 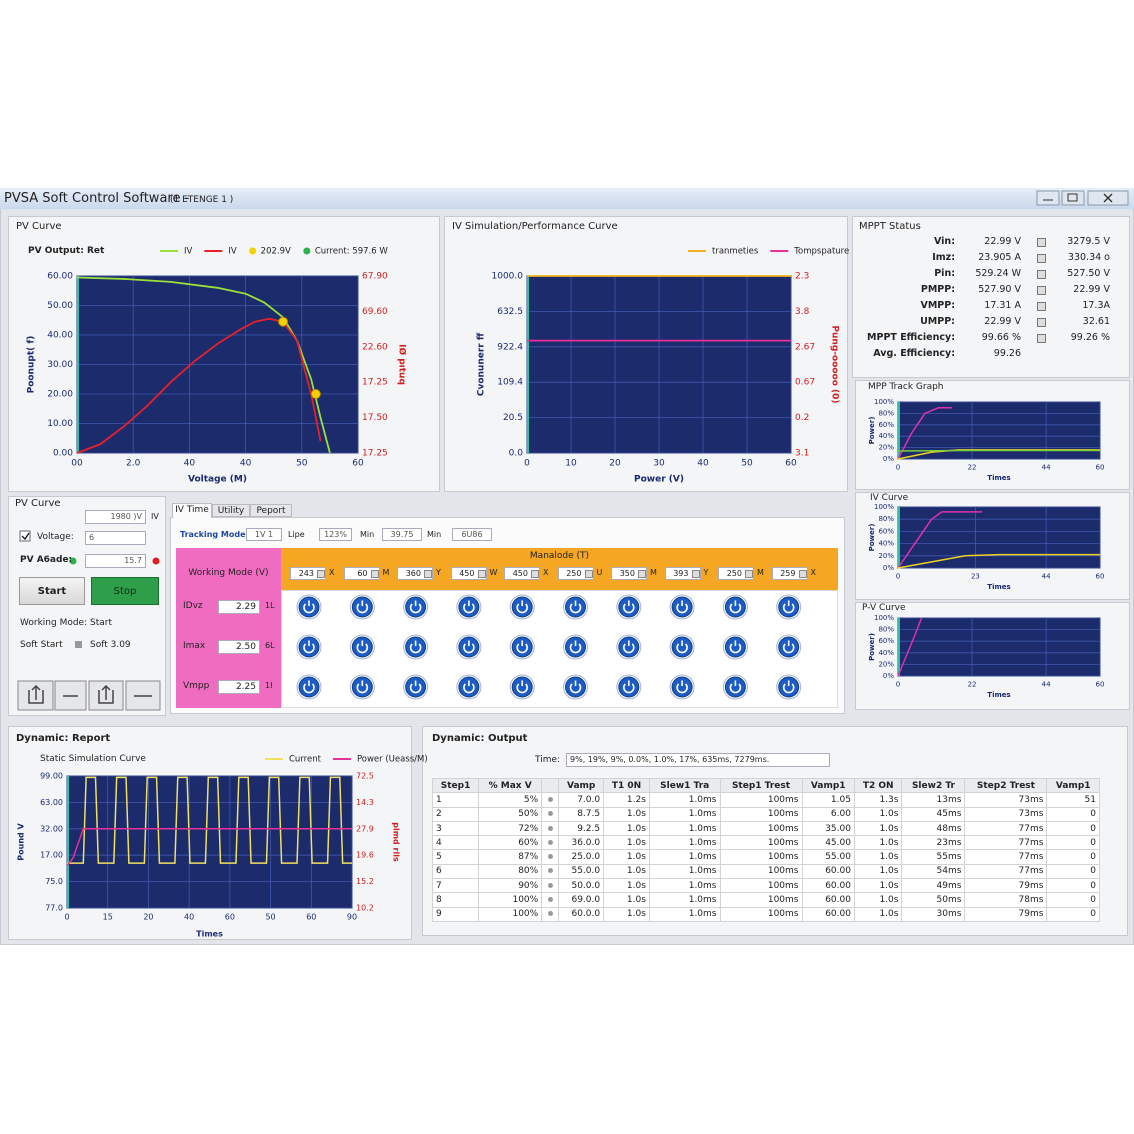 I want to click on grid-unit: X, so click(x=546, y=572).